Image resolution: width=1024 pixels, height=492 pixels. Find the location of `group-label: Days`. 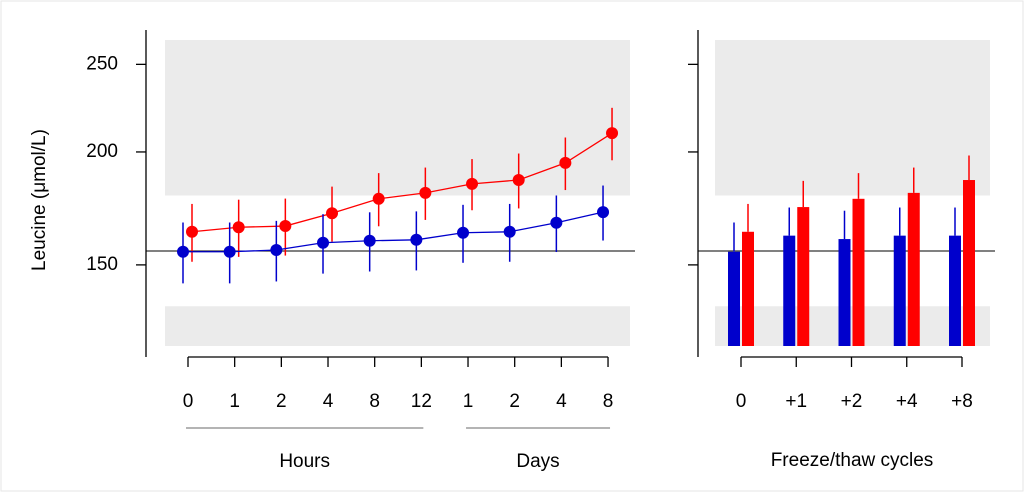

group-label: Days is located at coordinates (537, 461).